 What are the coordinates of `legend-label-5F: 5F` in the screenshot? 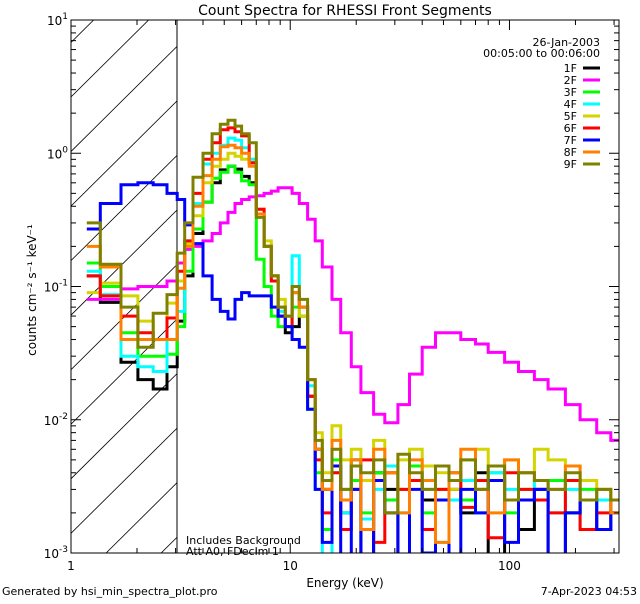 It's located at (570, 116).